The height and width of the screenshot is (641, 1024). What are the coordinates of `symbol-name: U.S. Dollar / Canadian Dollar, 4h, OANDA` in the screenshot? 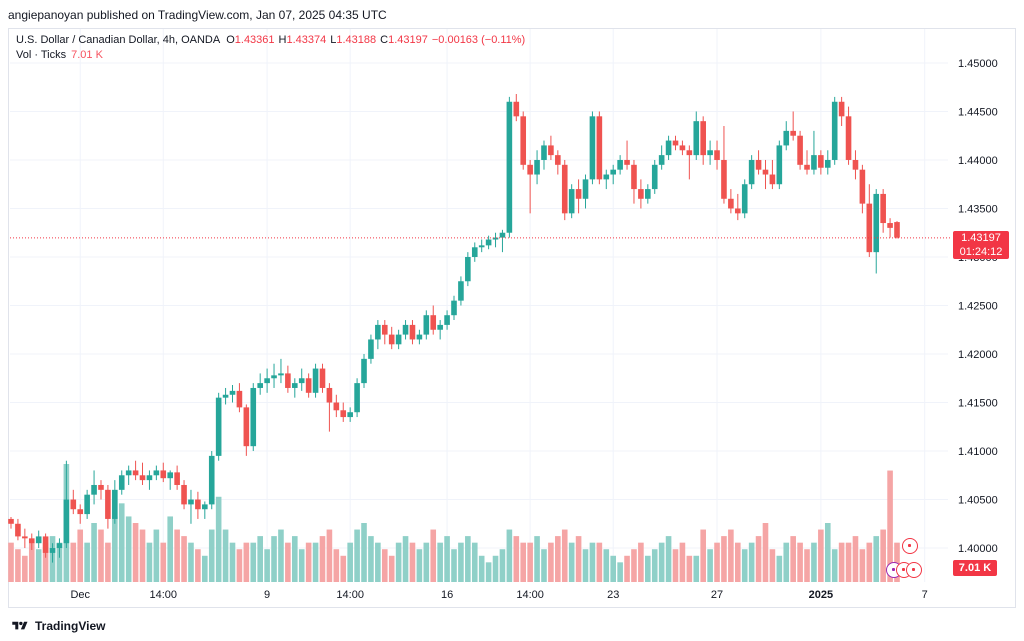 It's located at (118, 40).